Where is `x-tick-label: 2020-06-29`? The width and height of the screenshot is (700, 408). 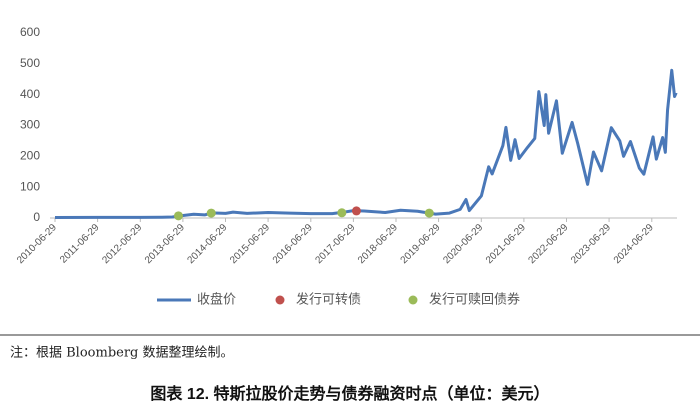 x-tick-label: 2020-06-29 is located at coordinates (463, 244).